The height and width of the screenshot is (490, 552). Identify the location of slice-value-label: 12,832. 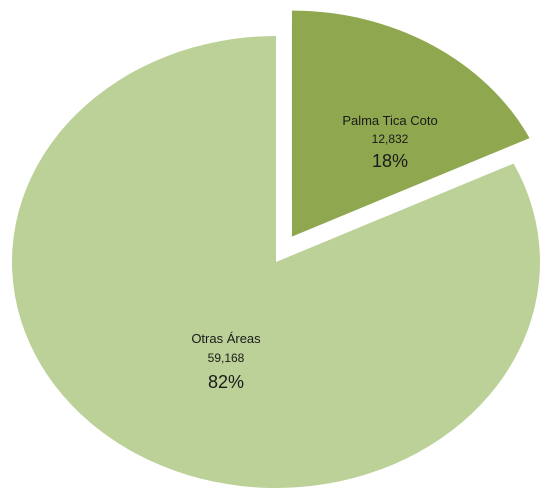
(390, 139).